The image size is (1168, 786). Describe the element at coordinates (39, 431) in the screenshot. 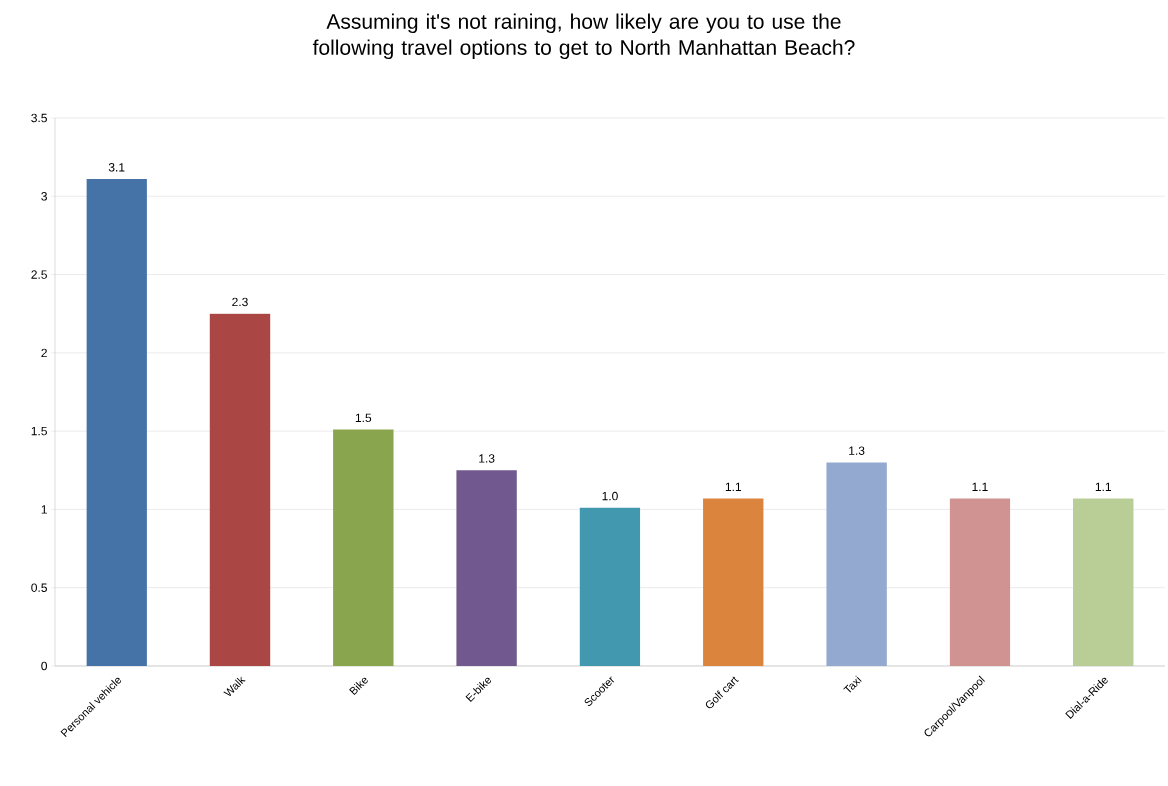

I see `y-tick-label: 1.5` at that location.